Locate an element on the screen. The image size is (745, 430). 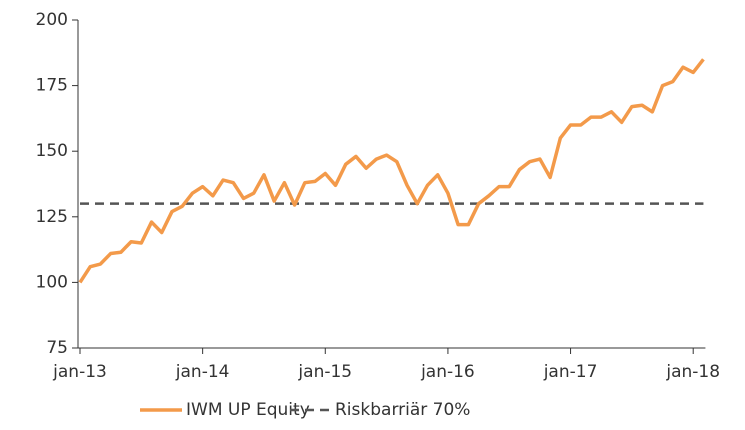
x-tick-label: jan-15 is located at coordinates (324, 372).